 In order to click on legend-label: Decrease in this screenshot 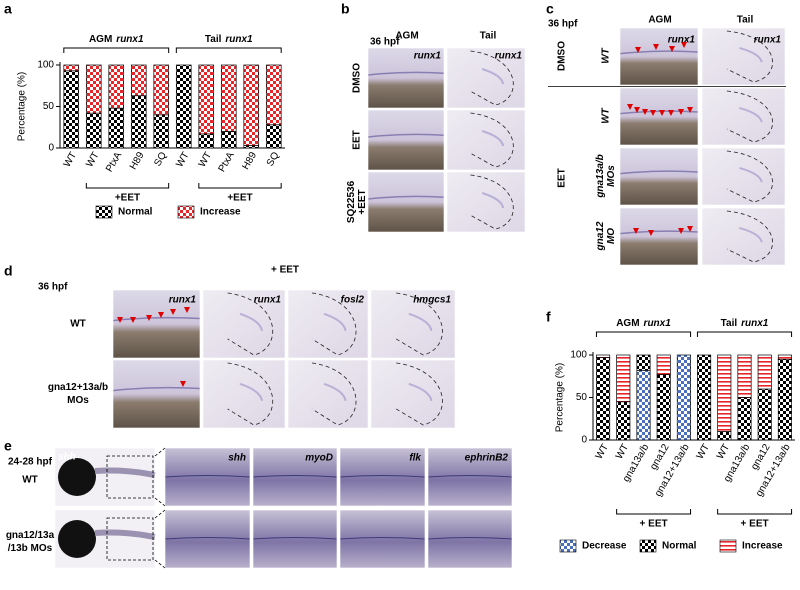, I will do `click(604, 546)`.